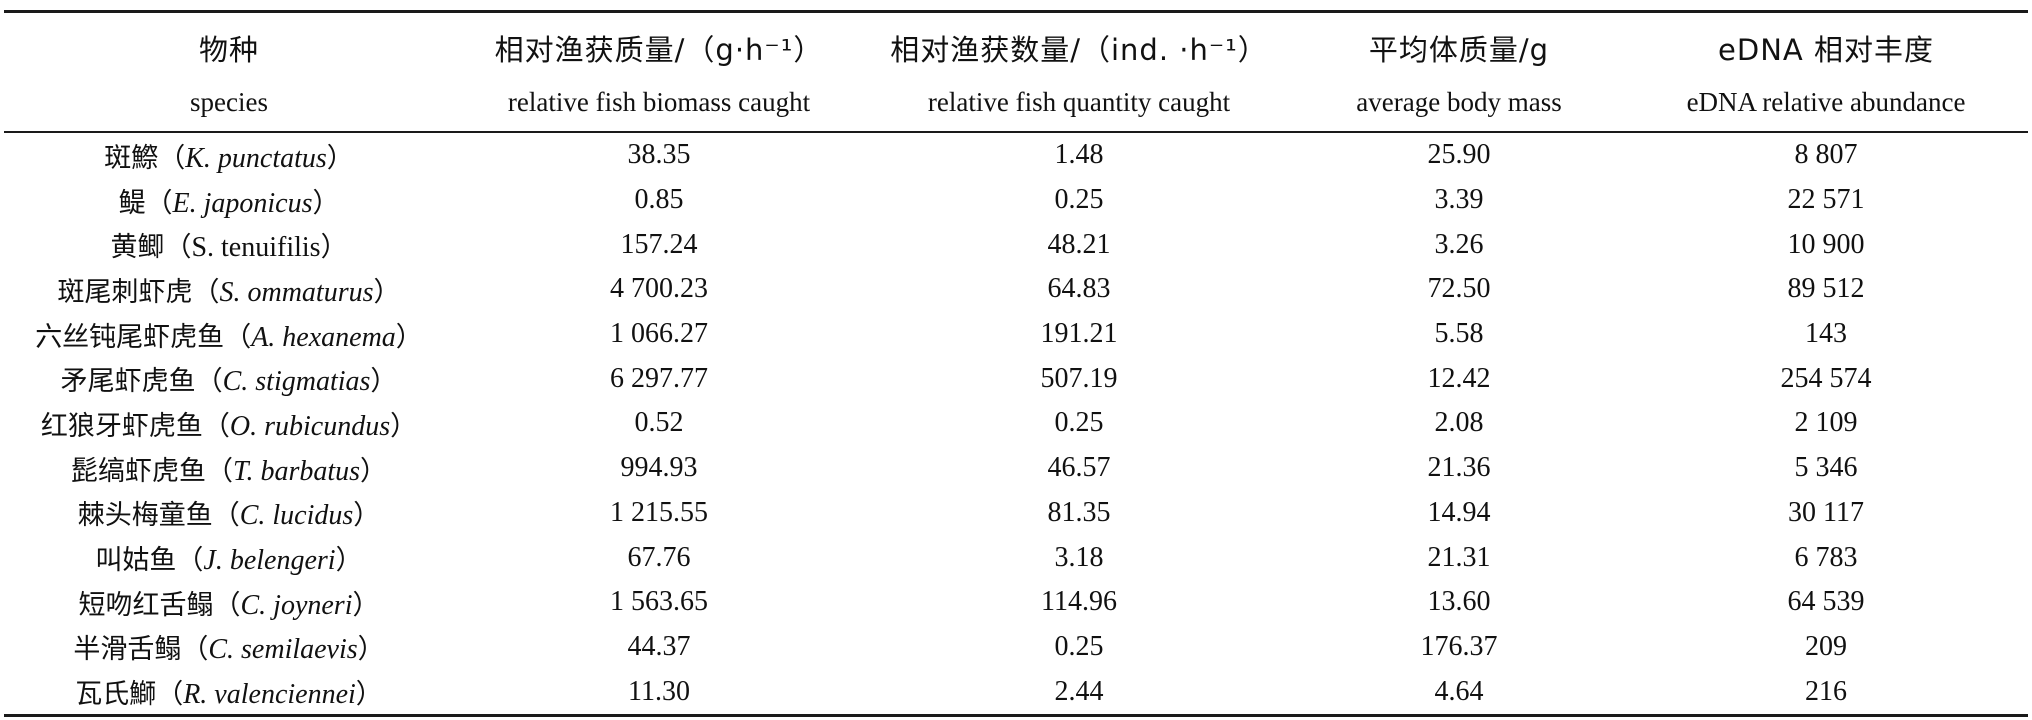  What do you see at coordinates (1459, 289) in the screenshot?
I see `body-mass-cell: 72.50` at bounding box center [1459, 289].